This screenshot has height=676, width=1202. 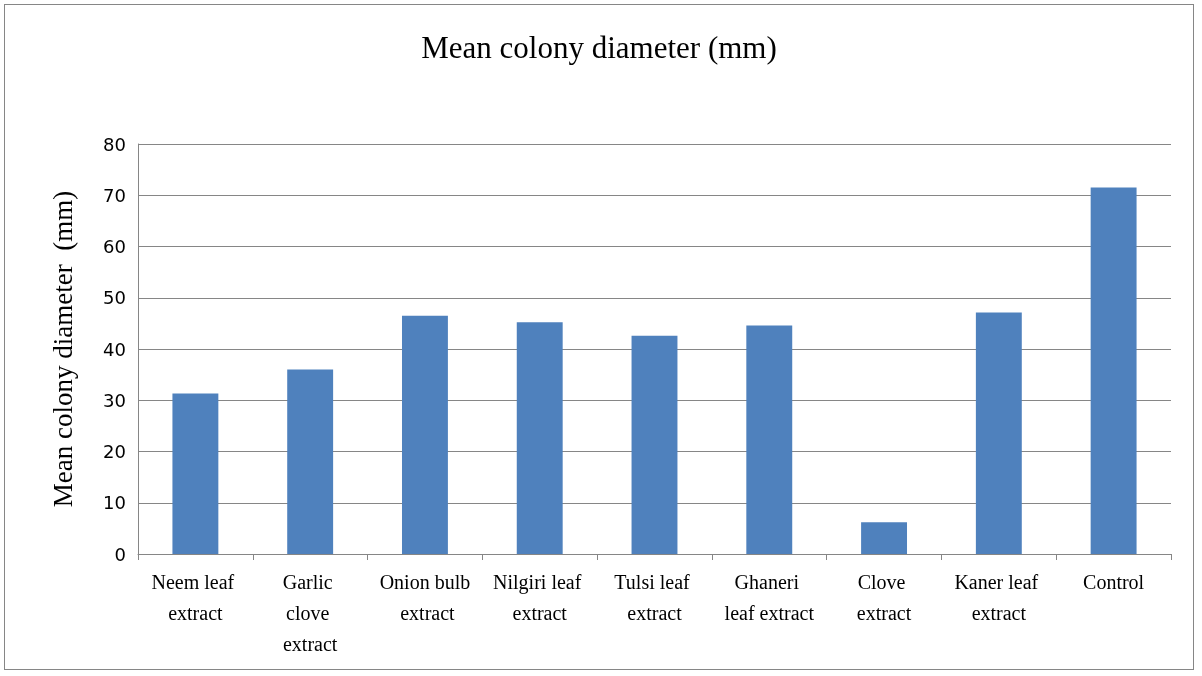 What do you see at coordinates (114, 349) in the screenshot?
I see `y-tick-label: 40` at bounding box center [114, 349].